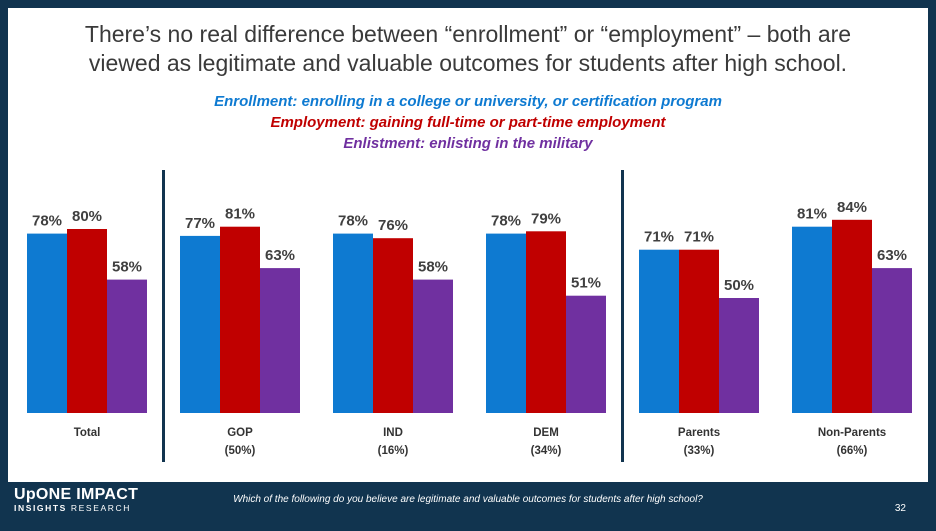 The image size is (936, 531). What do you see at coordinates (892, 255) in the screenshot?
I see `data-label-enlistment-non-parents: 63%` at bounding box center [892, 255].